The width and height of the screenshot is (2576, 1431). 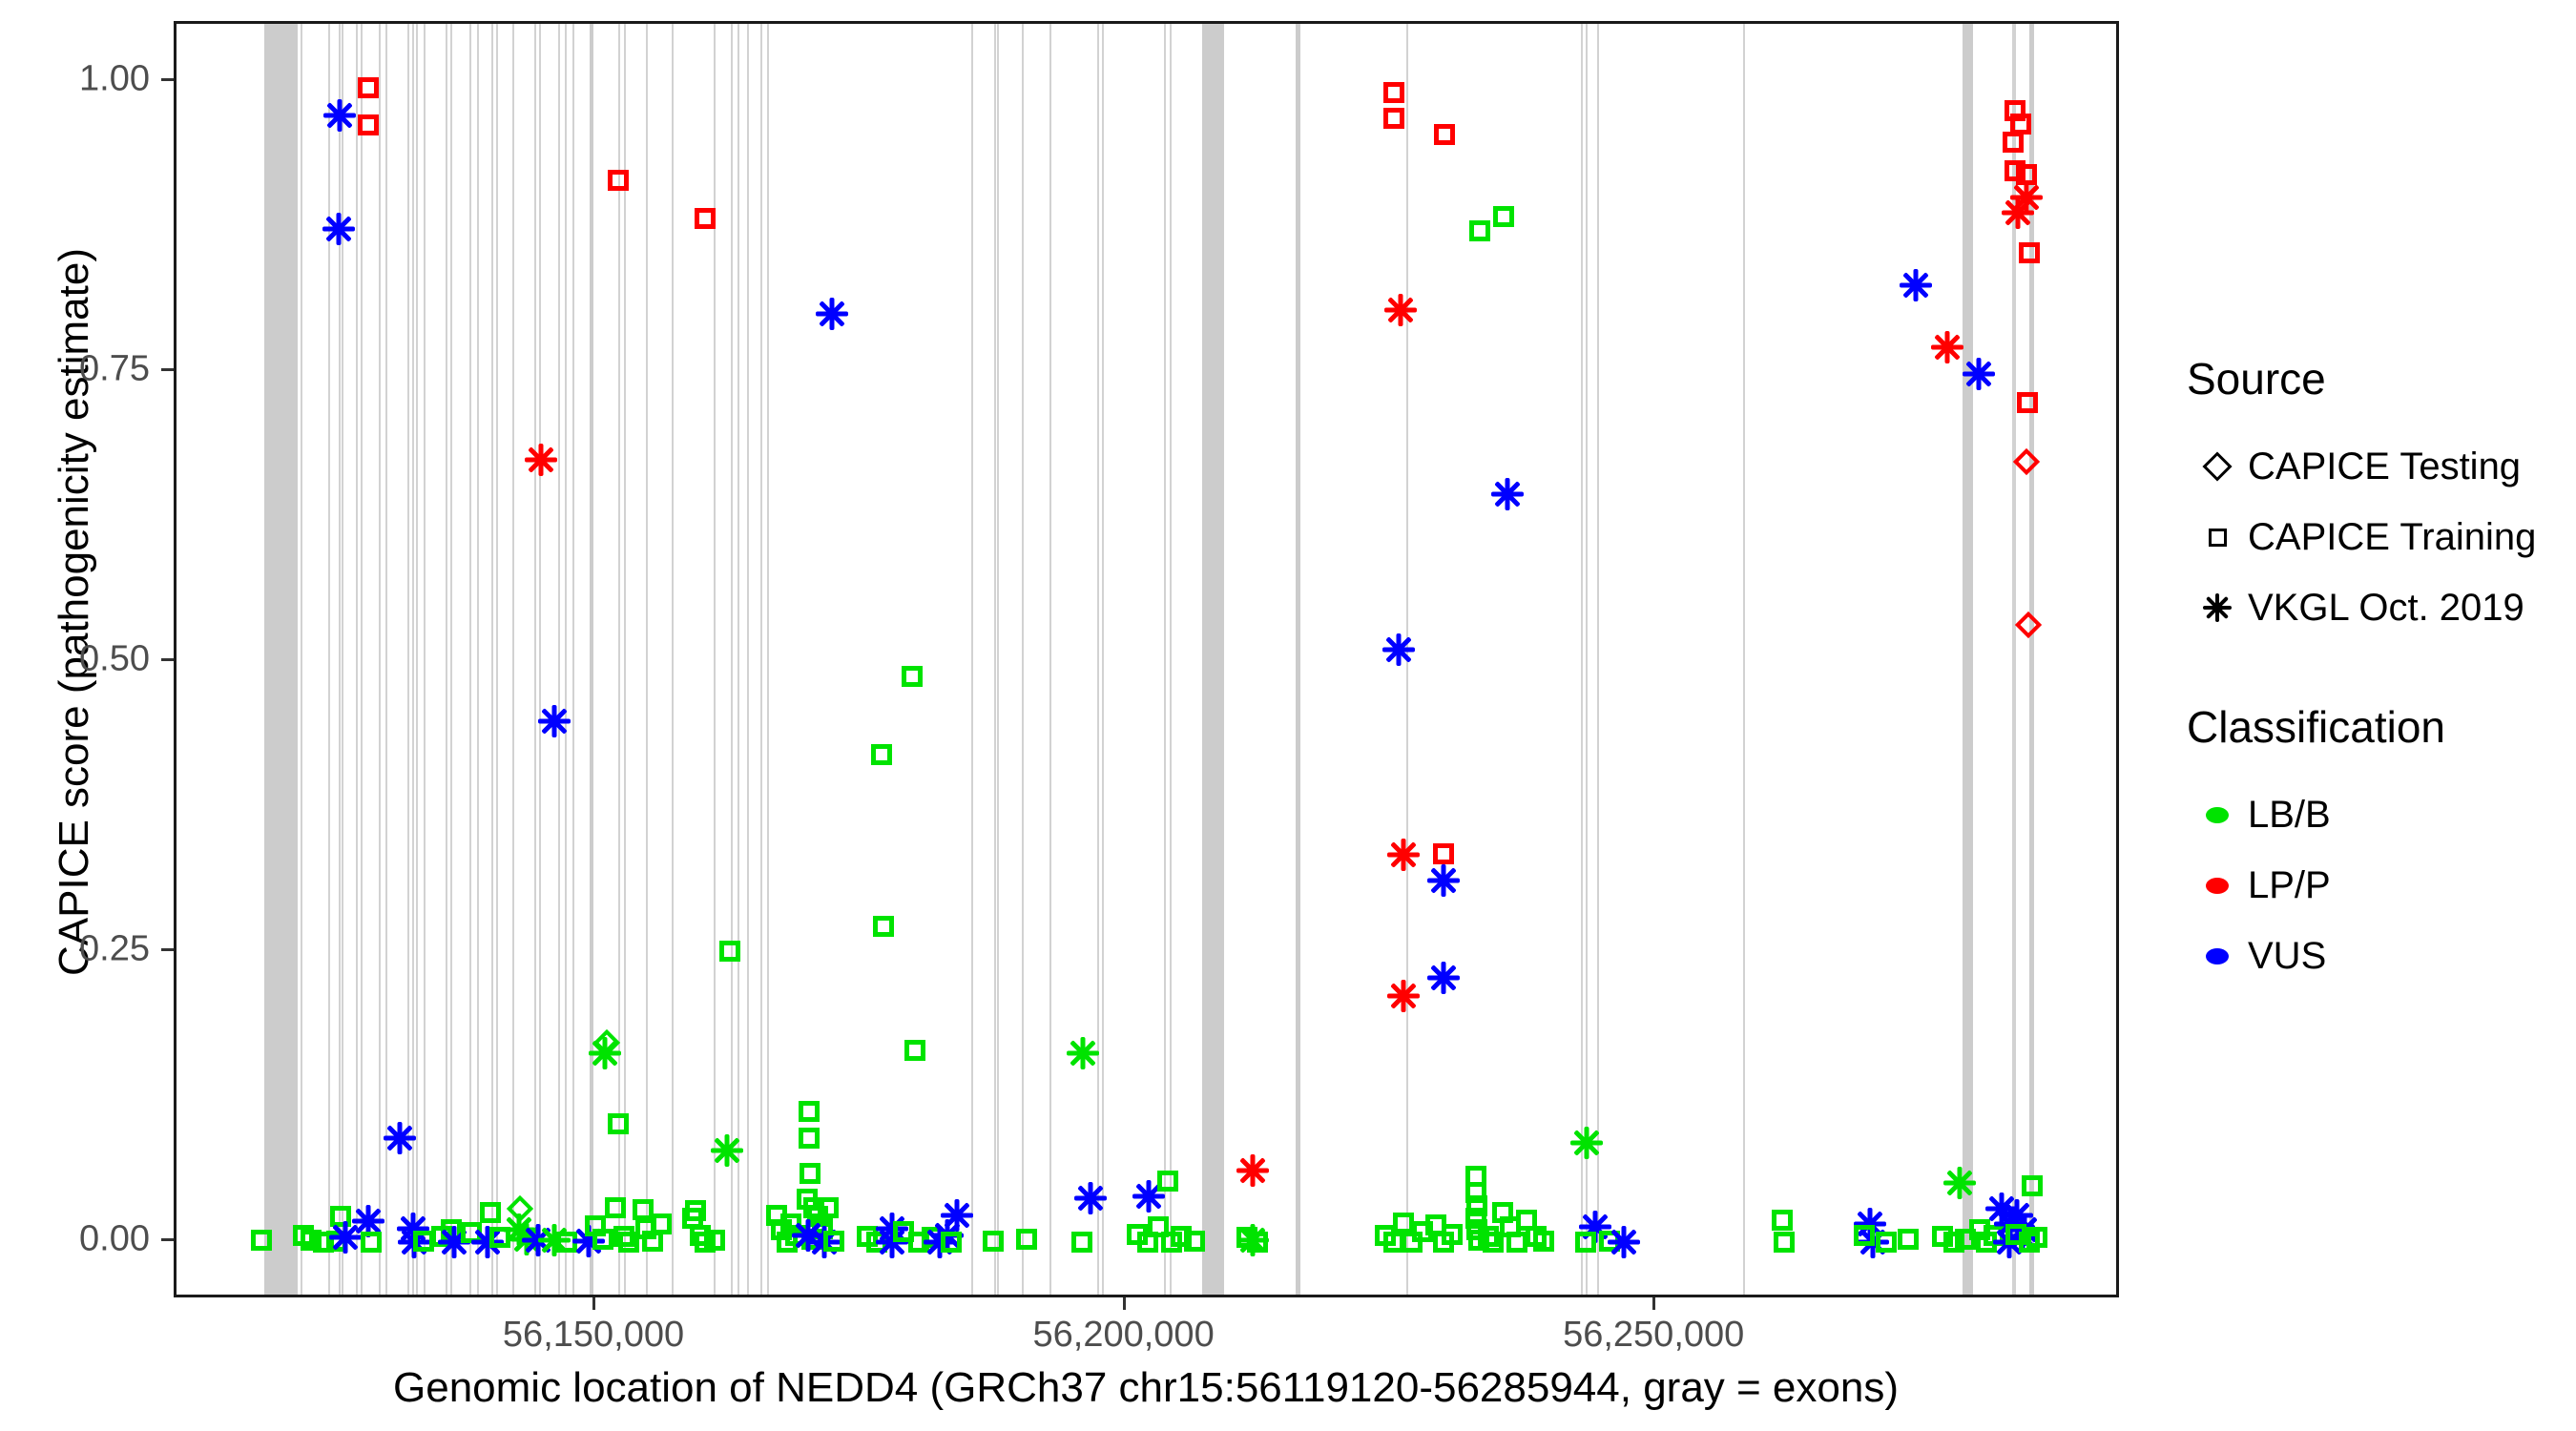 What do you see at coordinates (114, 78) in the screenshot?
I see `y-tick-label: 1.00` at bounding box center [114, 78].